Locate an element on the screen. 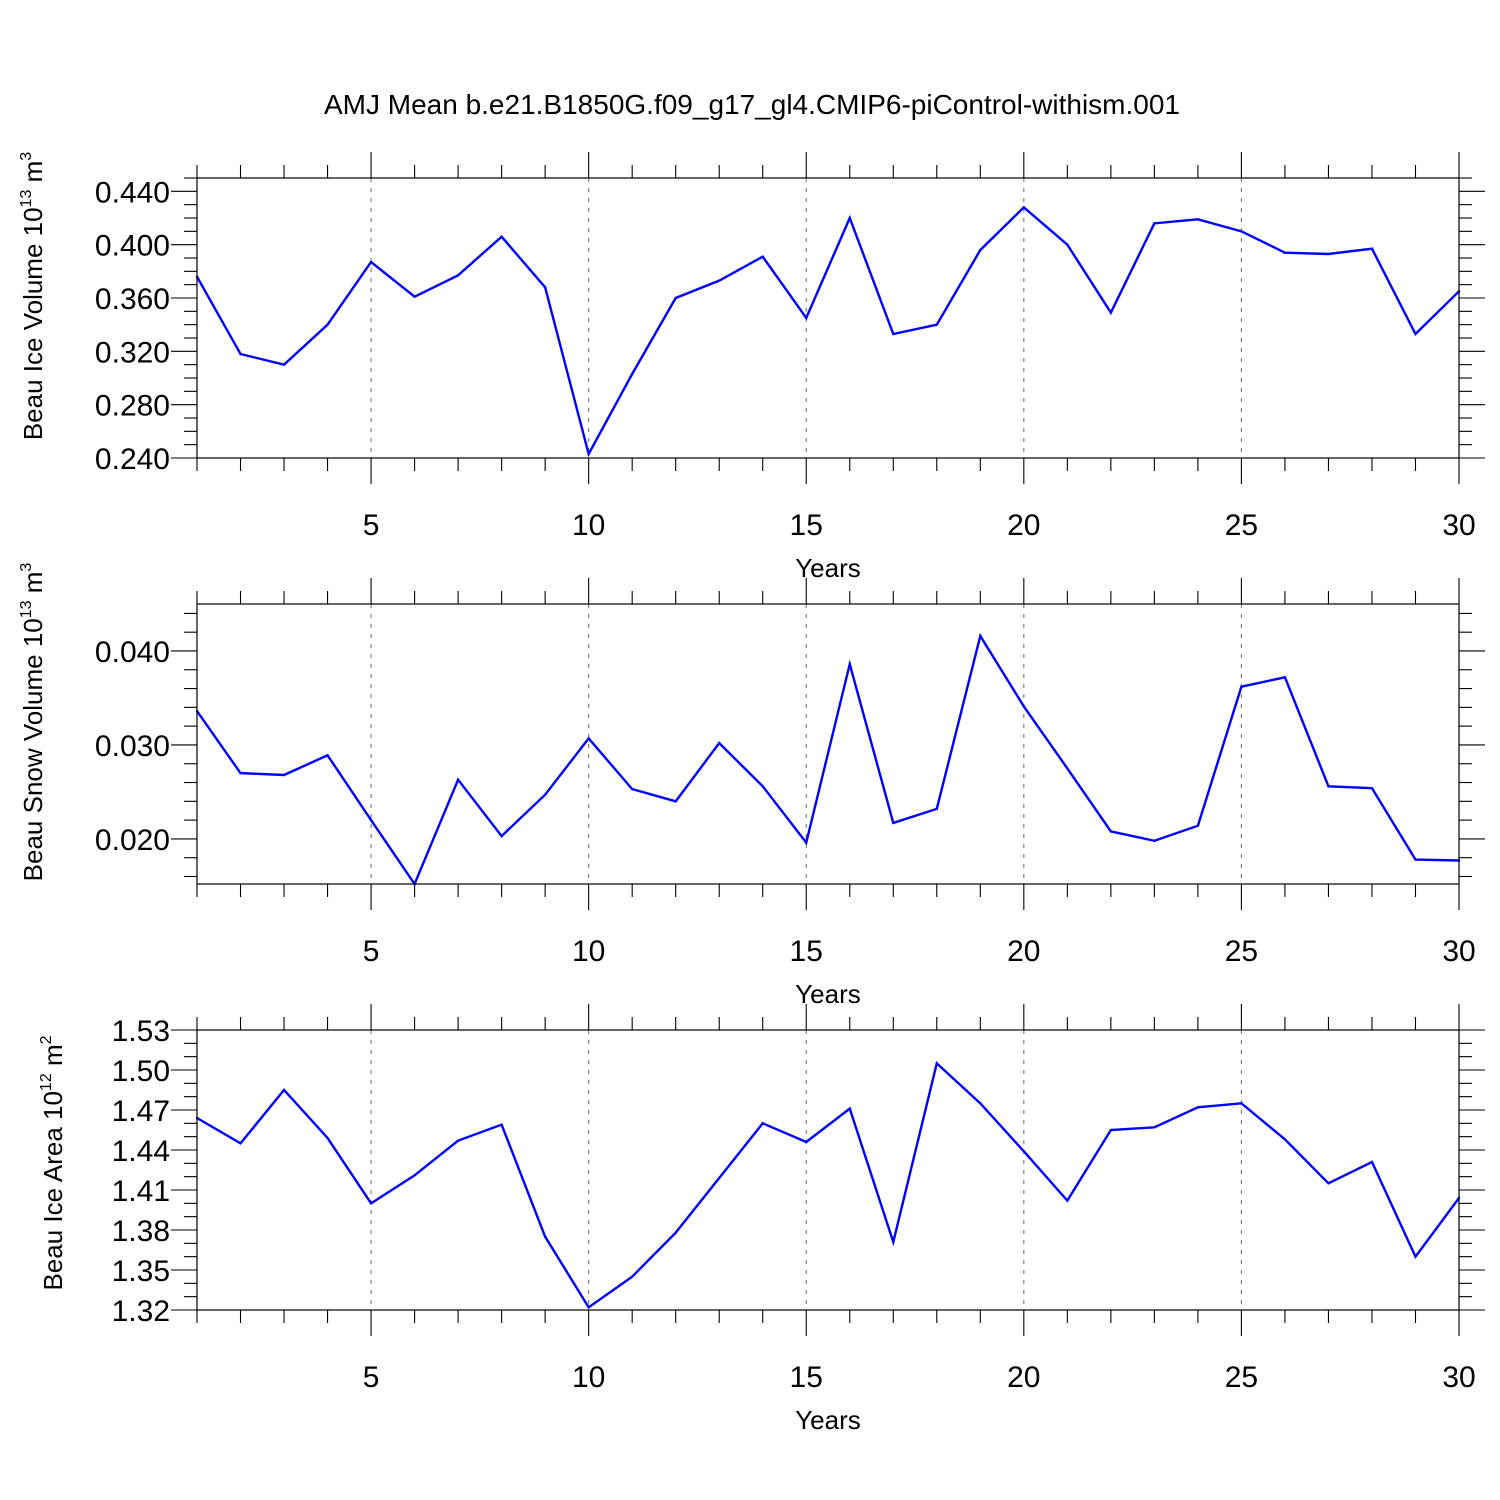 Image resolution: width=1500 pixels, height=1500 pixels. x-tick-label: 10 is located at coordinates (588, 1377).